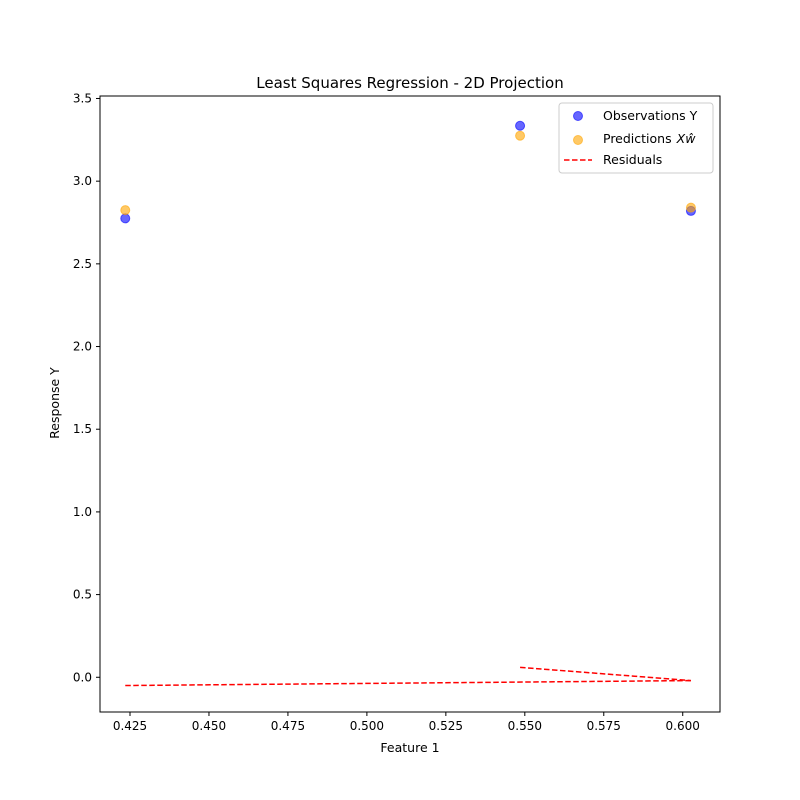 Image resolution: width=800 pixels, height=800 pixels. What do you see at coordinates (82, 595) in the screenshot?
I see `y-tick-label: 0.5` at bounding box center [82, 595].